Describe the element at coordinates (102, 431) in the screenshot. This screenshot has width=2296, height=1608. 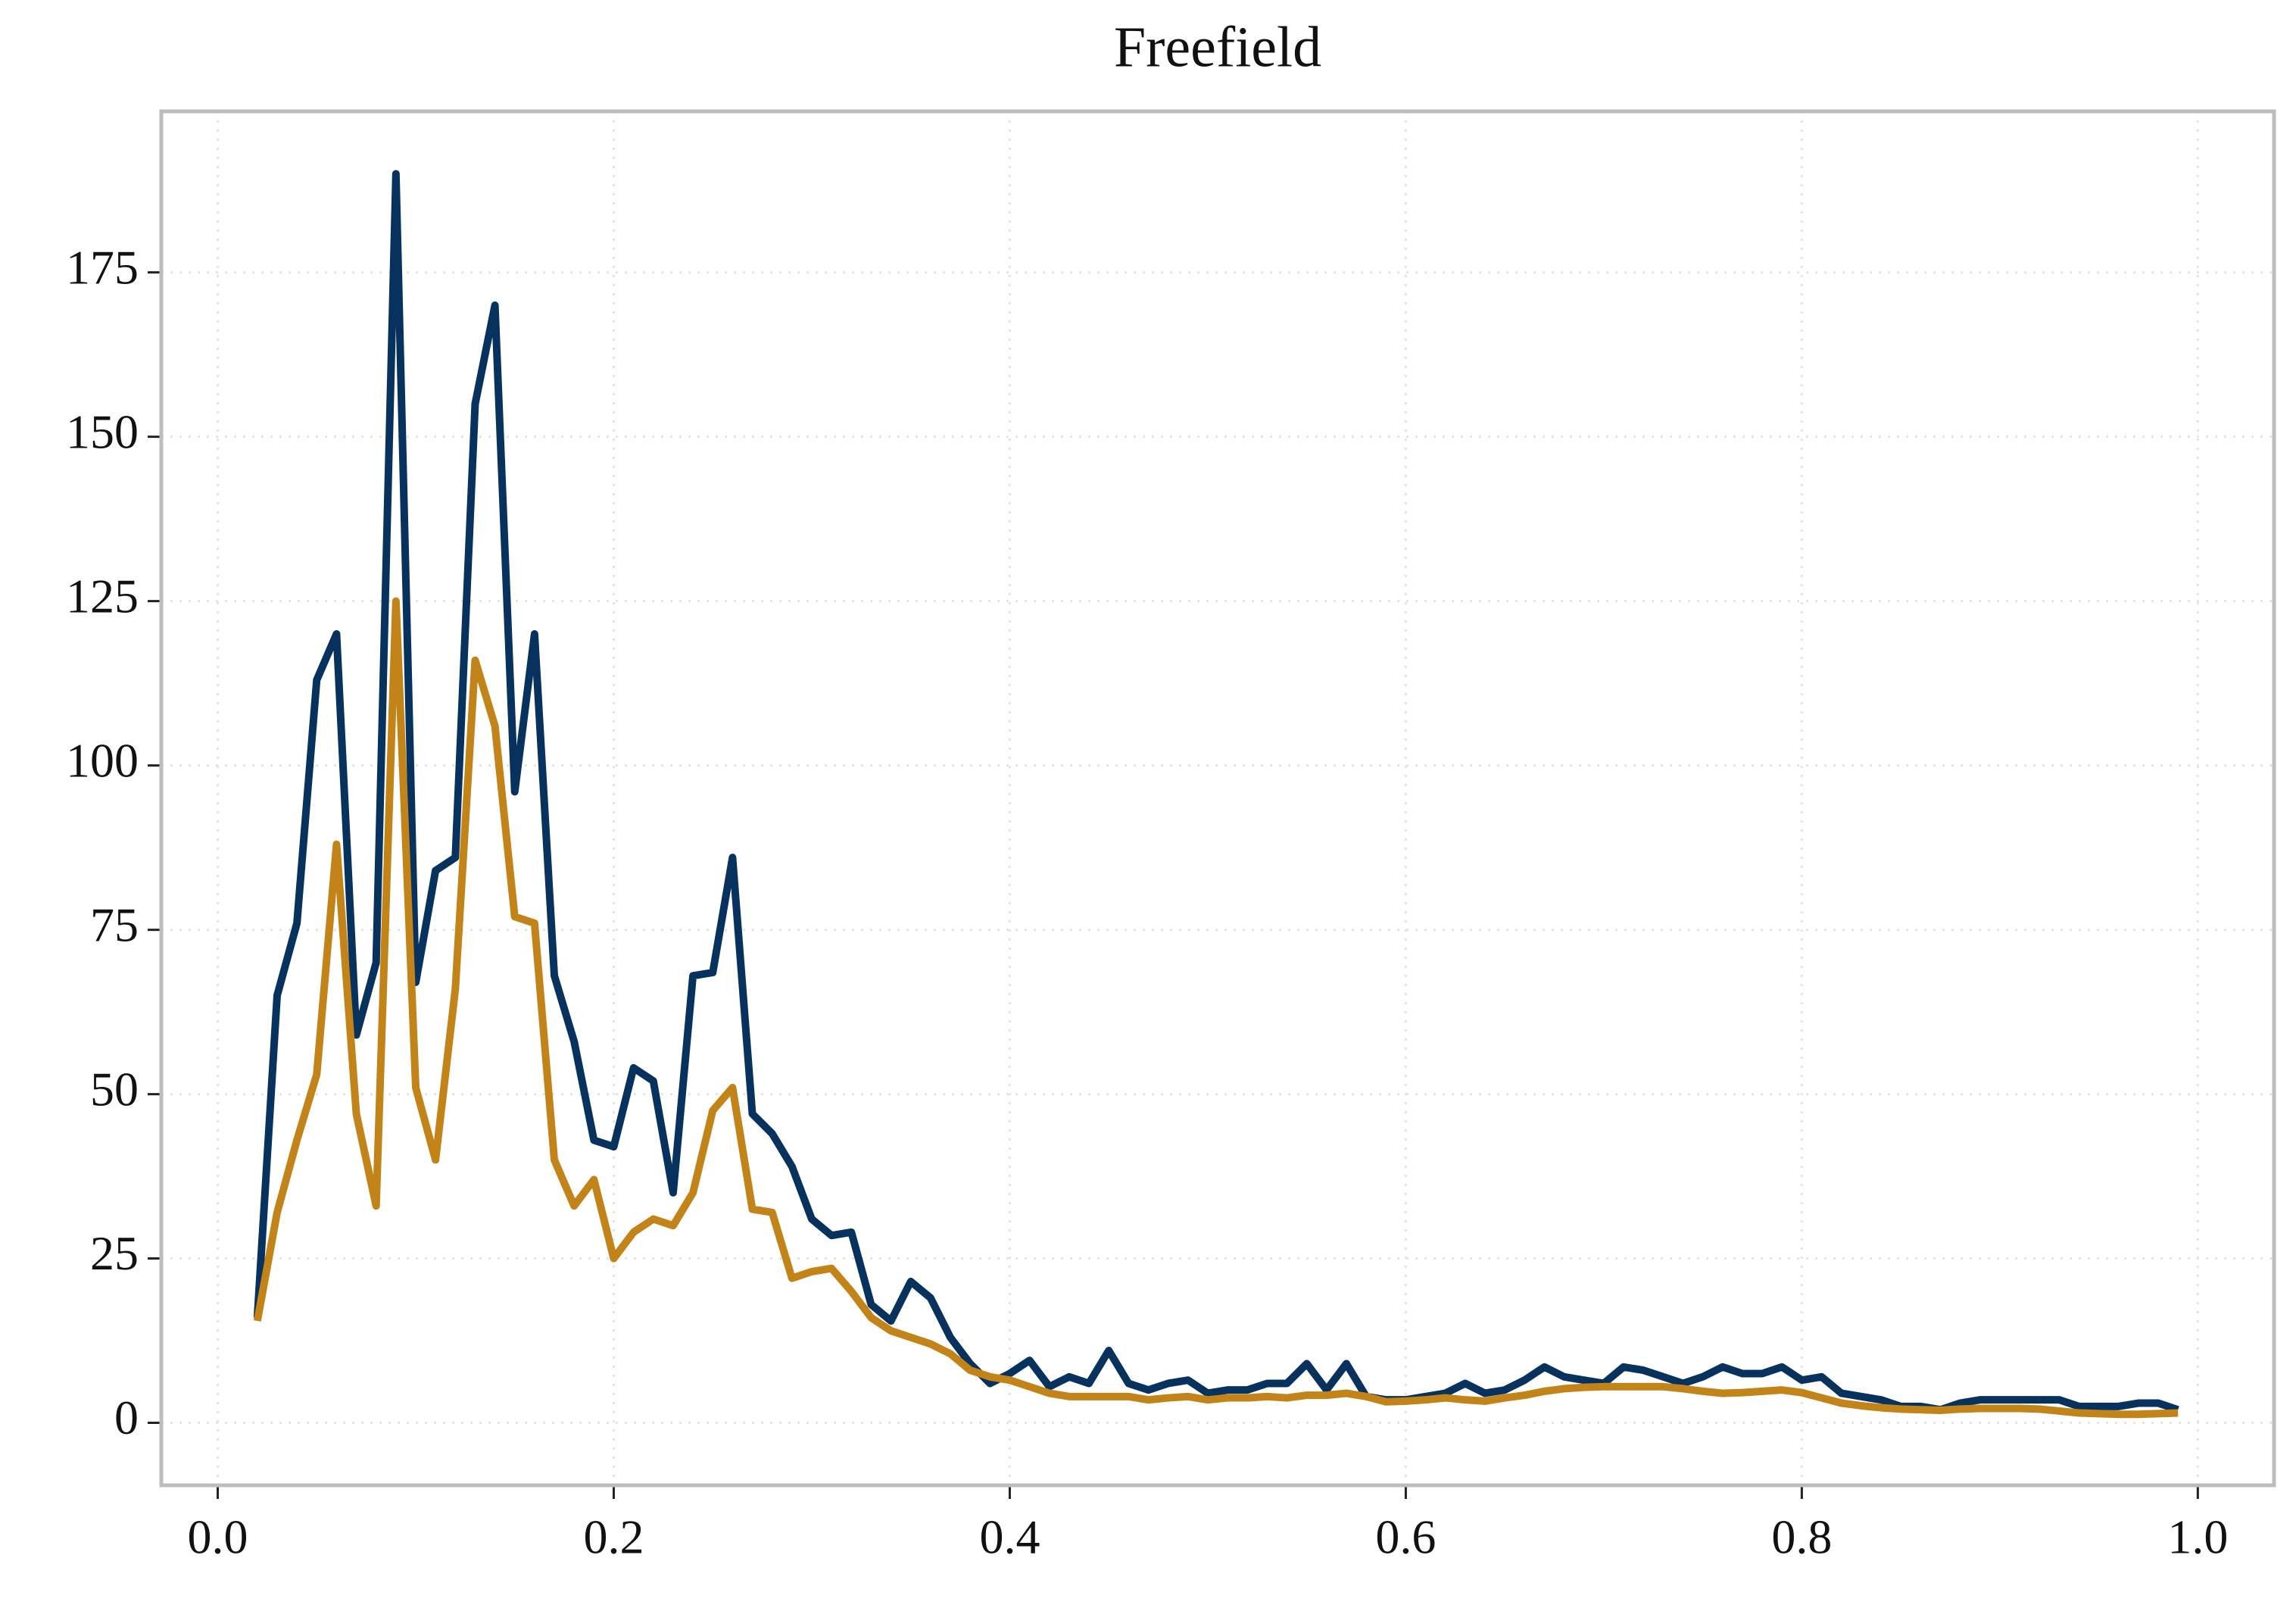
I see `y-tick-label: 150` at that location.